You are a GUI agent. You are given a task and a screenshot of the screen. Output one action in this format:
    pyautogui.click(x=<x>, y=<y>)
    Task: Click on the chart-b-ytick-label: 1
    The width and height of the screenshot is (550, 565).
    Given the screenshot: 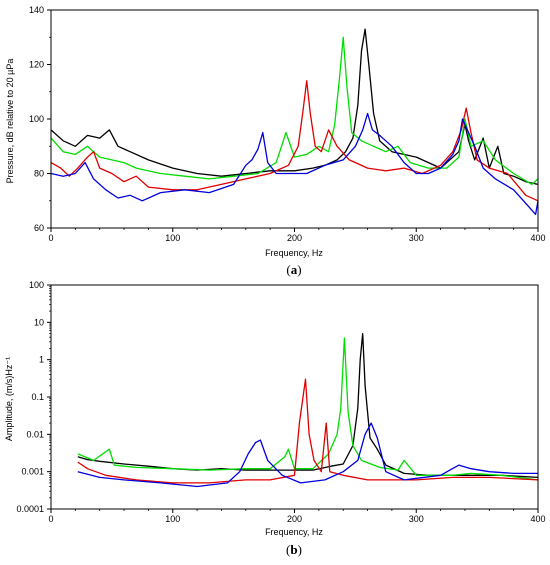 What is the action you would take?
    pyautogui.click(x=41, y=360)
    